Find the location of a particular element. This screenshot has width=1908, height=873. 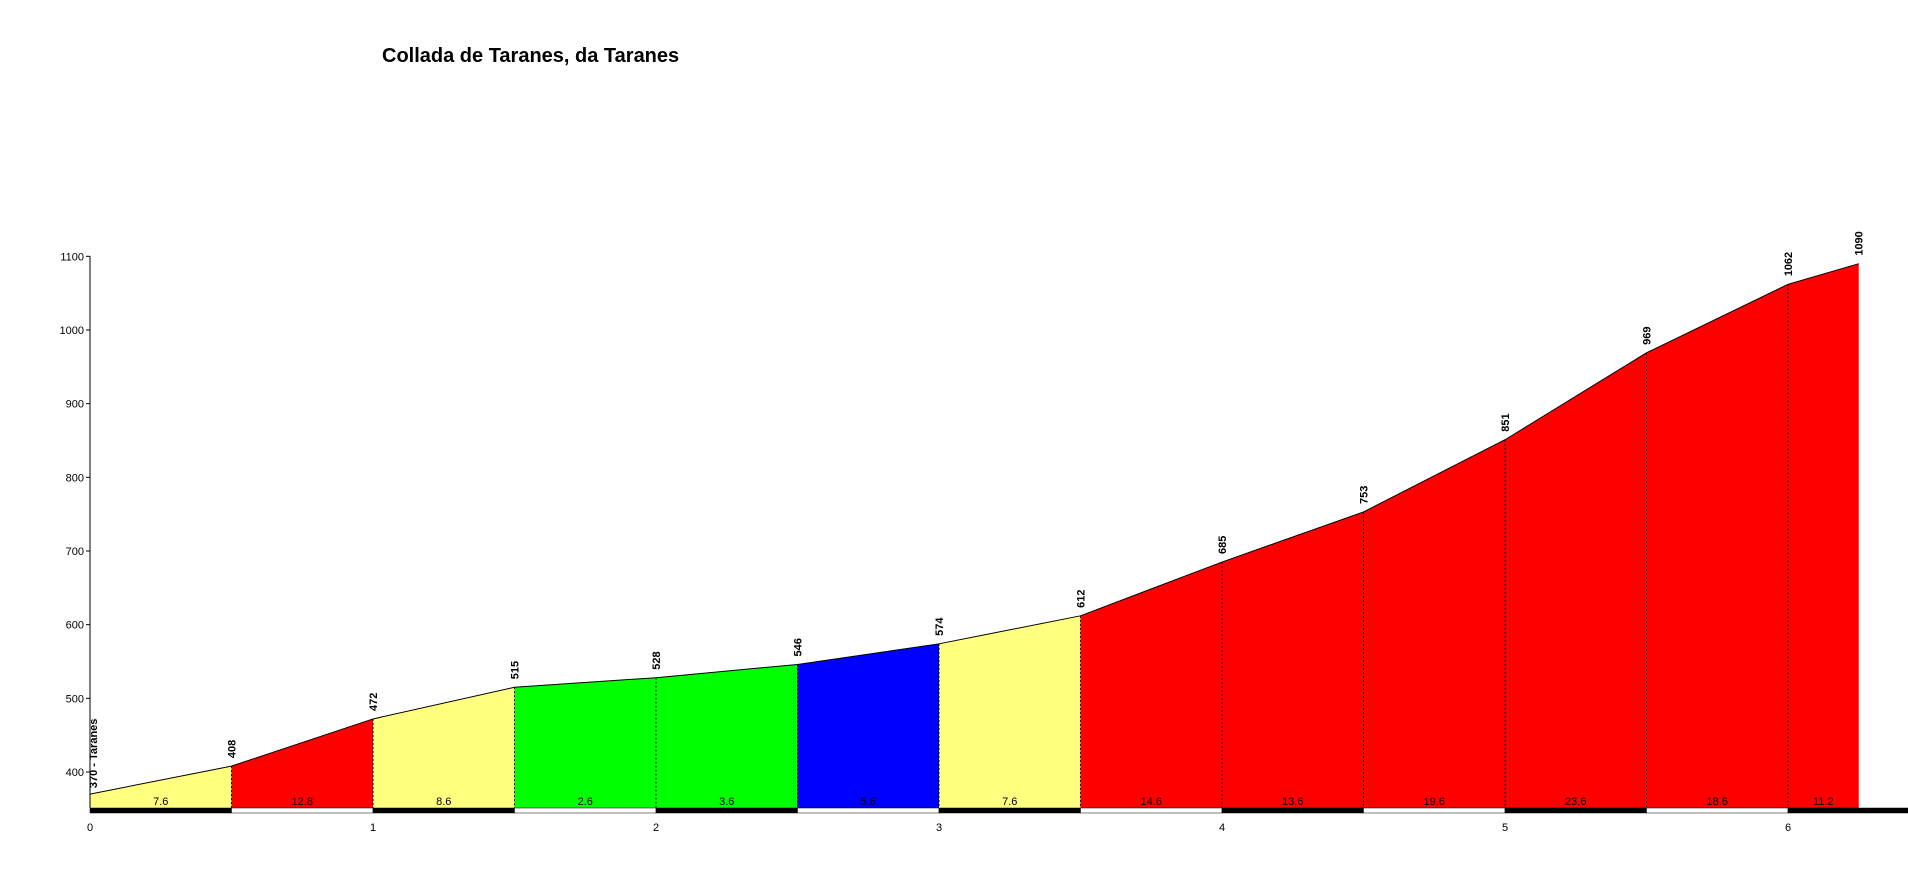

grade-label: 14.6 is located at coordinates (1151, 802).